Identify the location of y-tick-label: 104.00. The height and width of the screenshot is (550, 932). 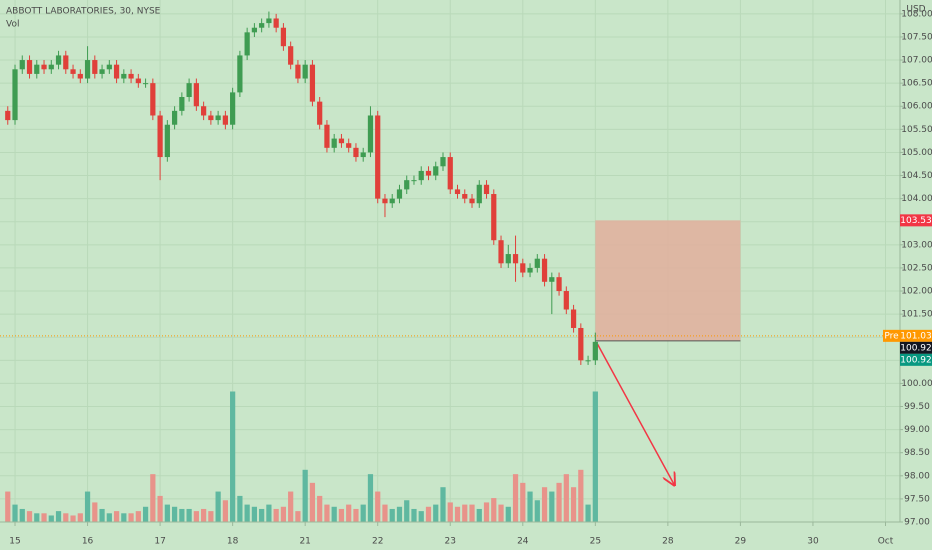
(916, 199).